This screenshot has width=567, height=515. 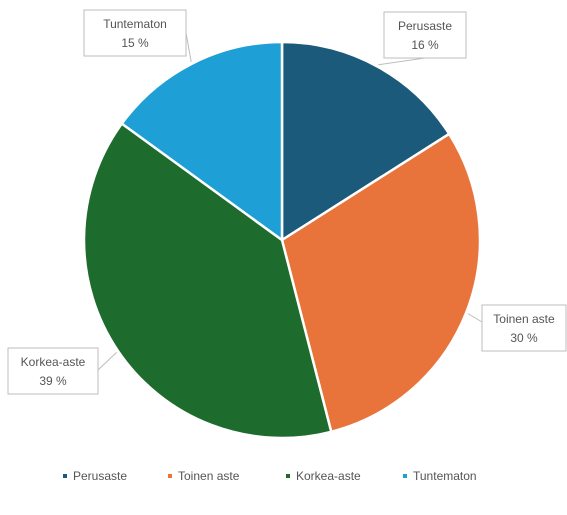 What do you see at coordinates (107, 361) in the screenshot?
I see `leader-line-korkea-aste` at bounding box center [107, 361].